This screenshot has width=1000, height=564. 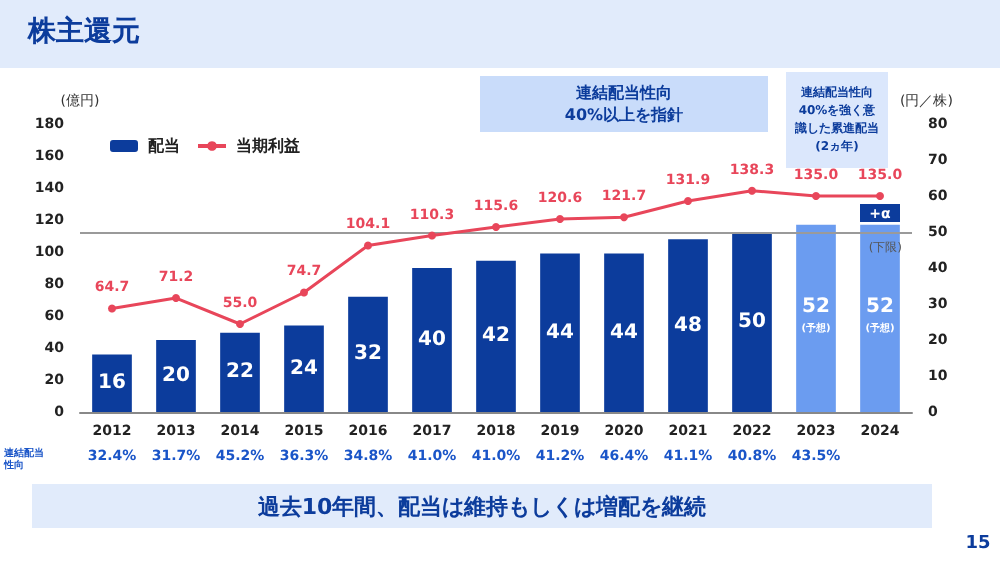 I want to click on text: 15, so click(x=978, y=545).